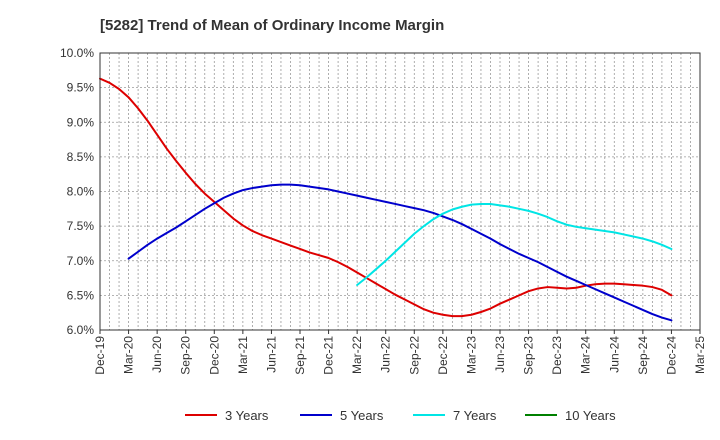  I want to click on x-tick-label: Sep-21, so click(300, 355).